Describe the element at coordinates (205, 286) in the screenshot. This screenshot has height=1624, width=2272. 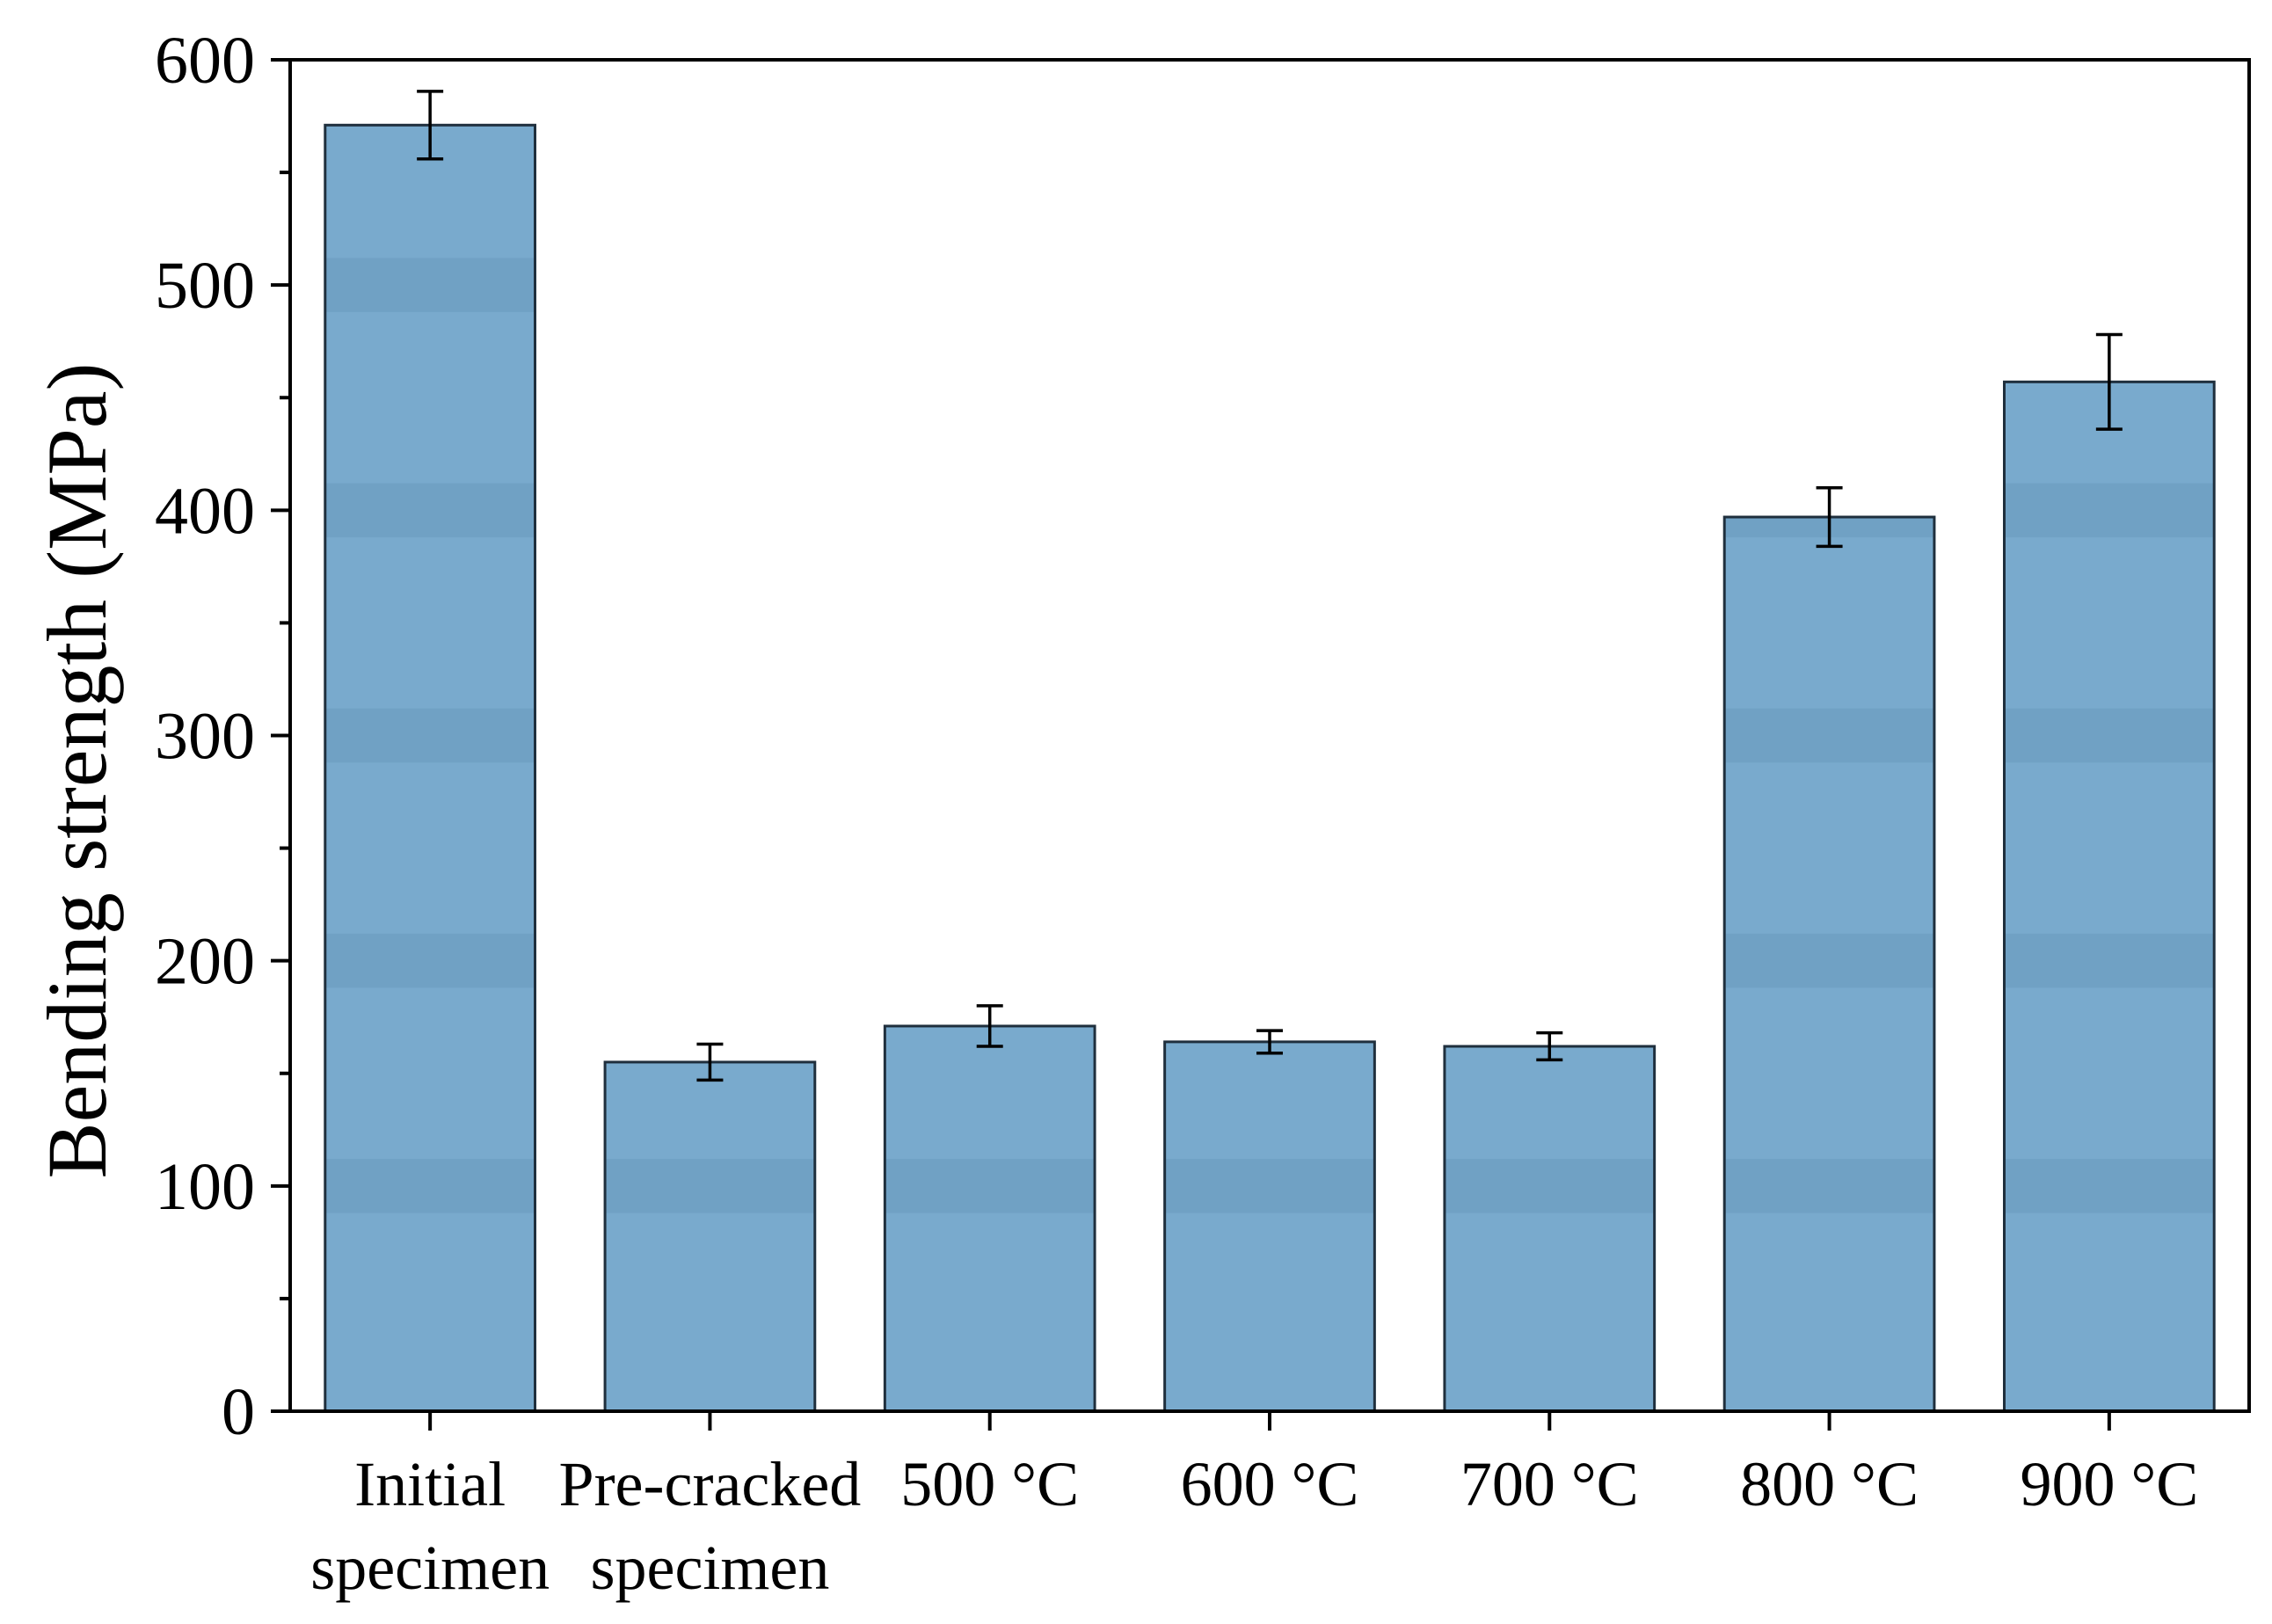
I see `y-tick-label: 500` at that location.